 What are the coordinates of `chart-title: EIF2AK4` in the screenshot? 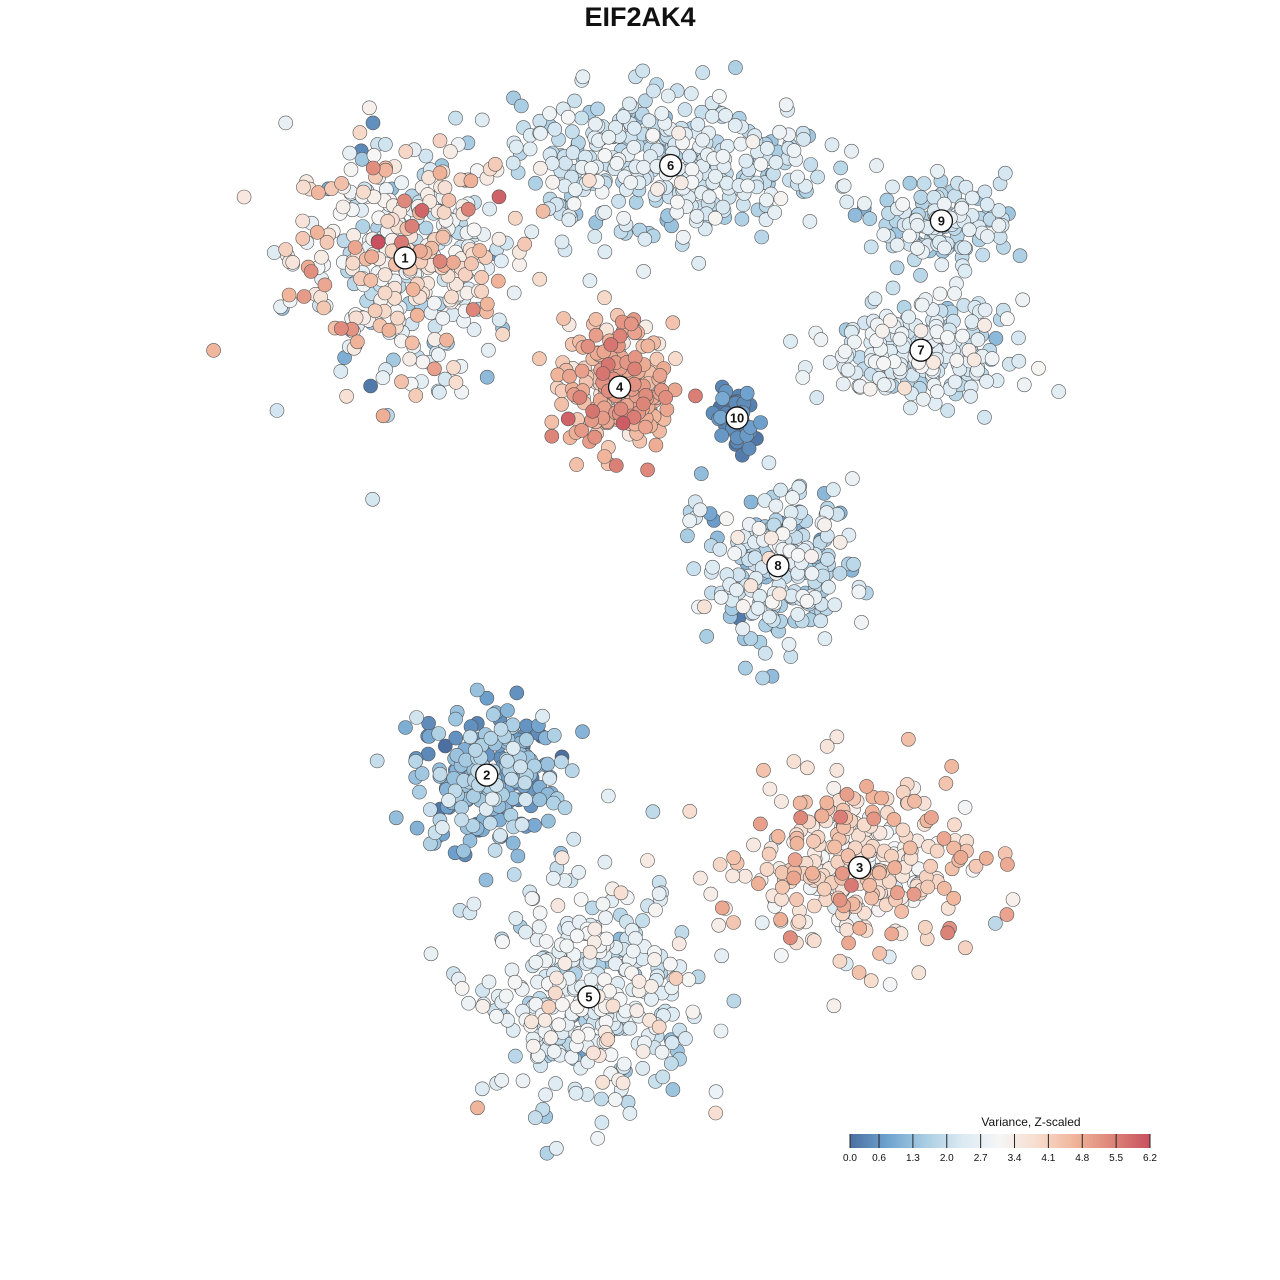 It's located at (640, 17).